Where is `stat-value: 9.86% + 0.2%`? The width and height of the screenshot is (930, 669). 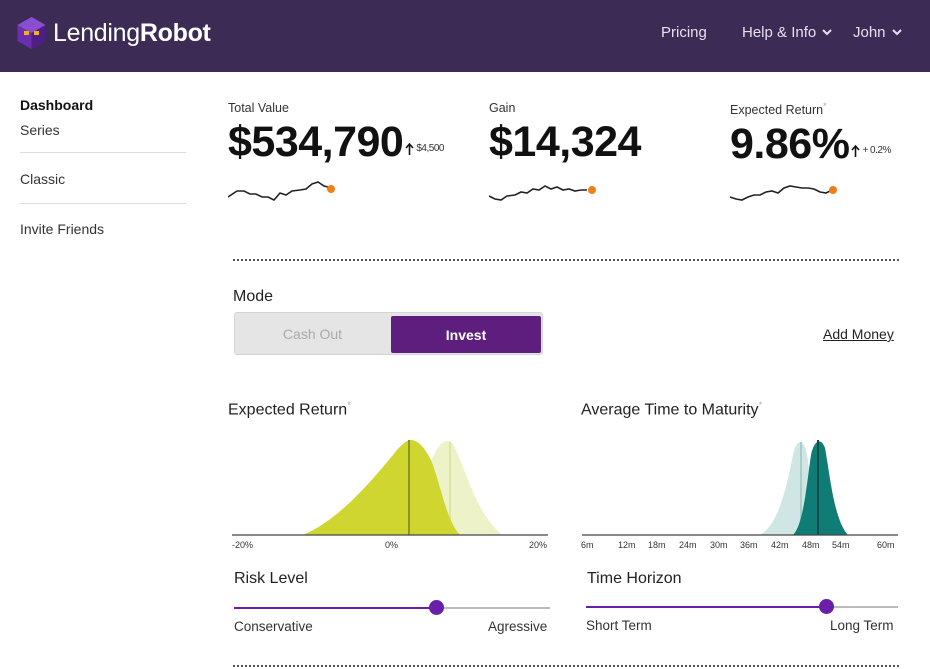
stat-value: 9.86% + 0.2% is located at coordinates (810, 144).